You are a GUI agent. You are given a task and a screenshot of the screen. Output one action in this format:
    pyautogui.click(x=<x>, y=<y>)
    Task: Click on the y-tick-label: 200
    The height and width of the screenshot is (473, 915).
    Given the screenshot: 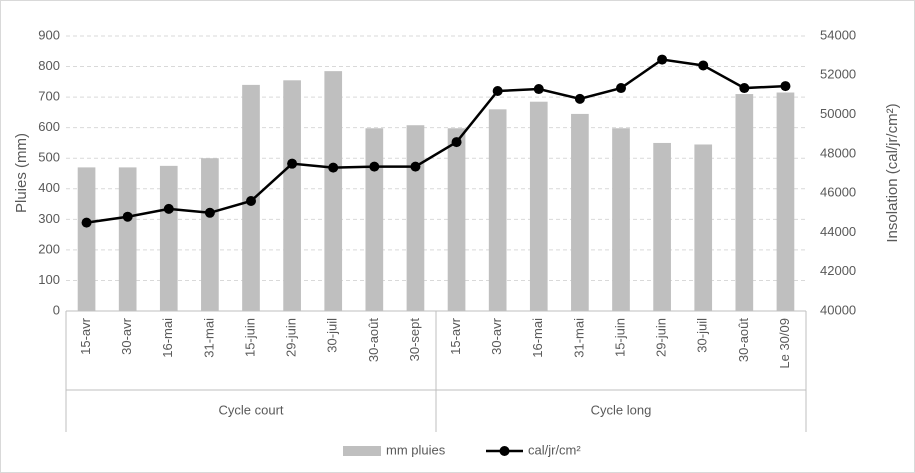 What is the action you would take?
    pyautogui.click(x=49, y=248)
    